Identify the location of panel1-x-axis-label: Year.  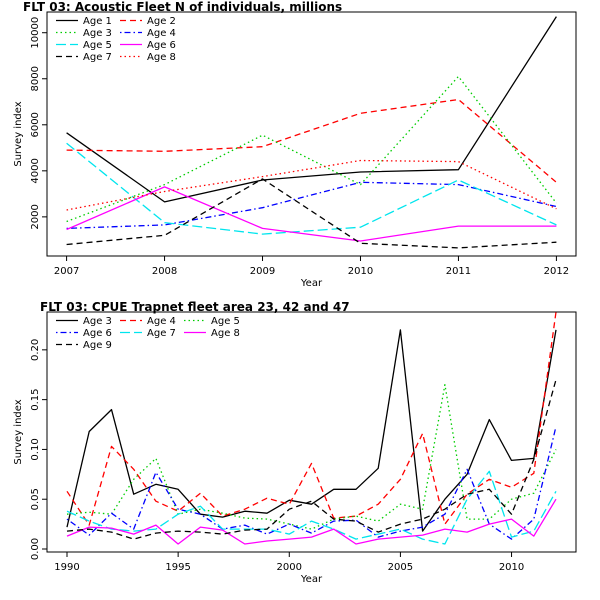
(311, 283).